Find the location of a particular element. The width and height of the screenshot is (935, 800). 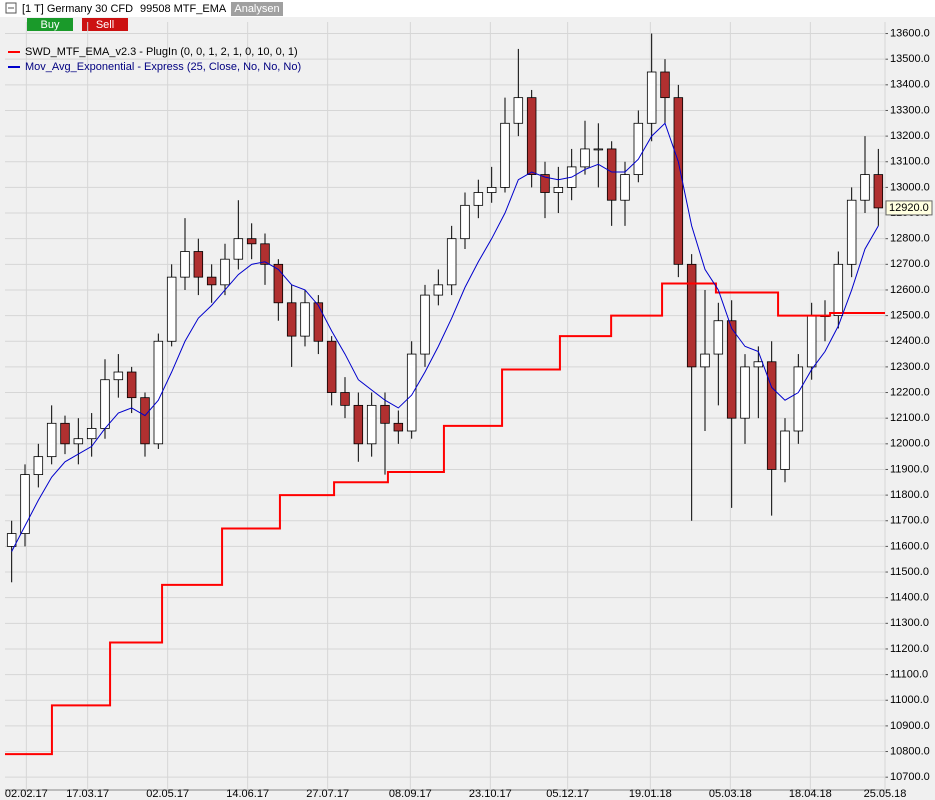

analysis-button-label: Analysen is located at coordinates (256, 9).